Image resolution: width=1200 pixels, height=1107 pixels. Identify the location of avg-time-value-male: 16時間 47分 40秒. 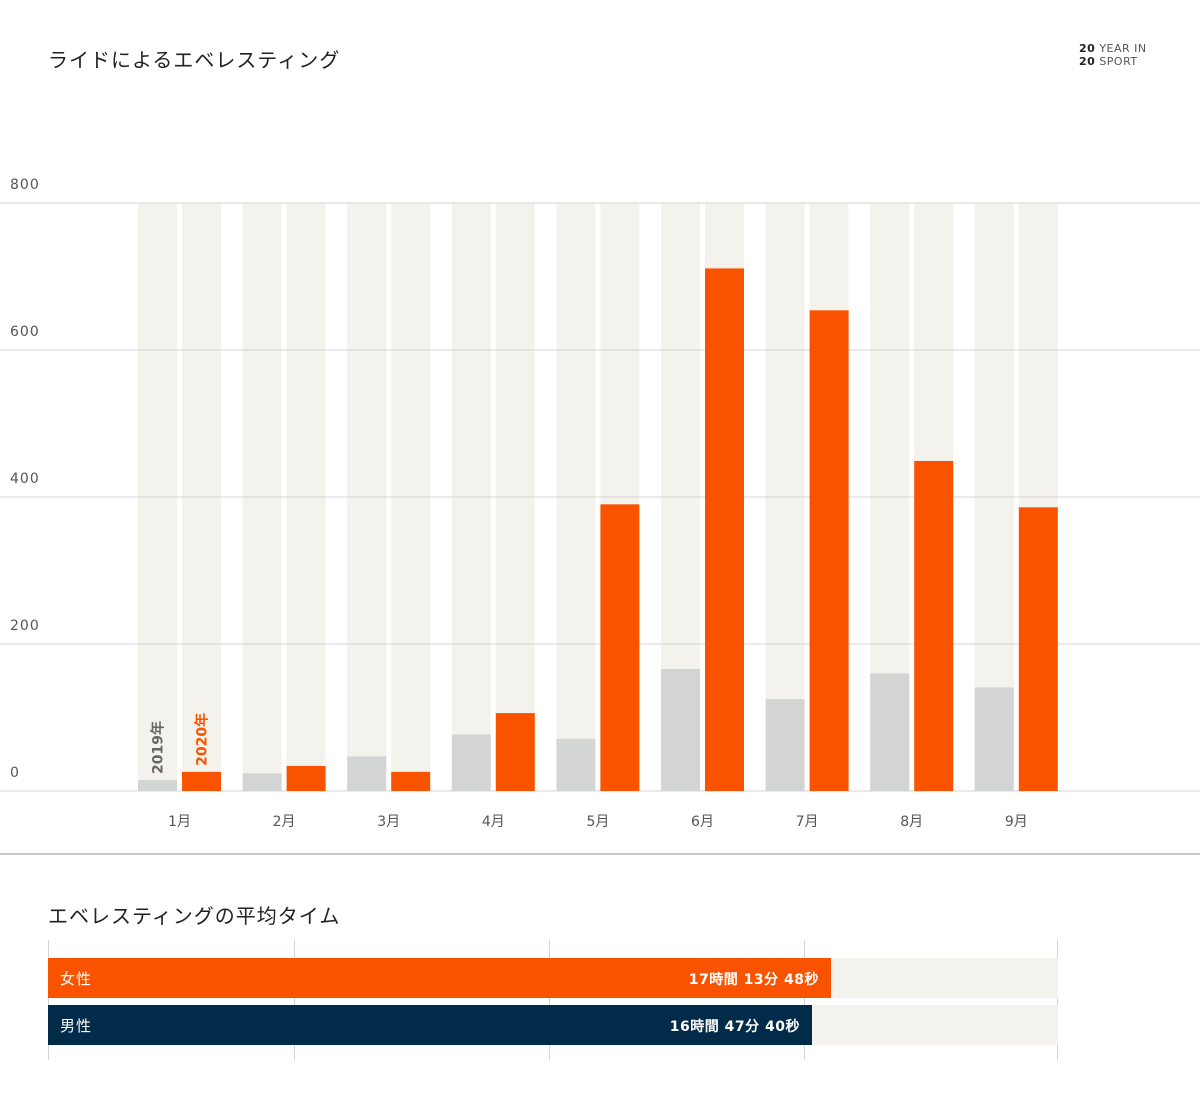
(734, 1027).